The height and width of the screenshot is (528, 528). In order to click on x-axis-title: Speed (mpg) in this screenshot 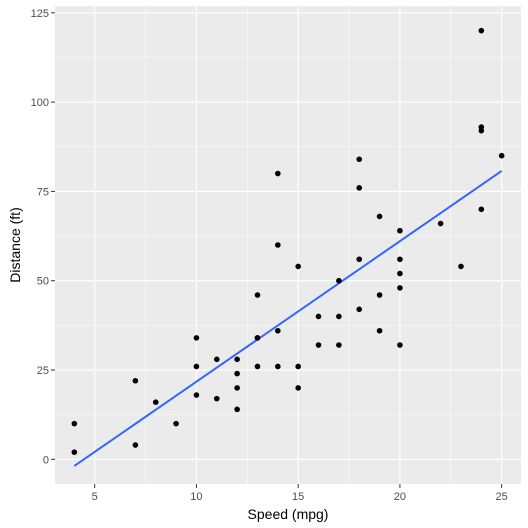, I will do `click(288, 514)`.